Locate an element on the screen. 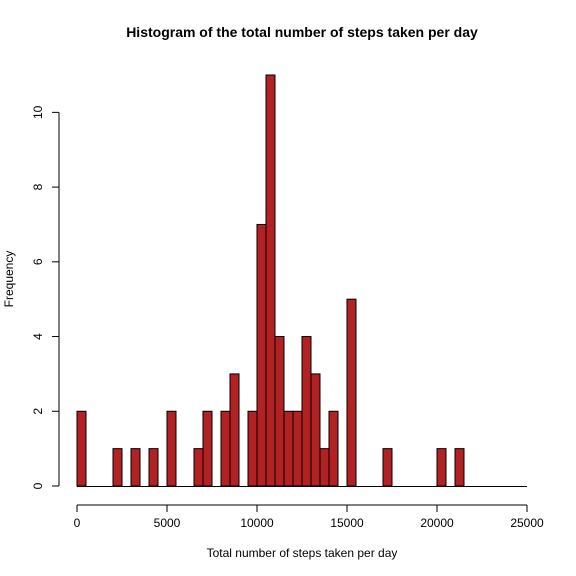 Image resolution: width=576 pixels, height=576 pixels. y-tick-label: 2 is located at coordinates (38, 411).